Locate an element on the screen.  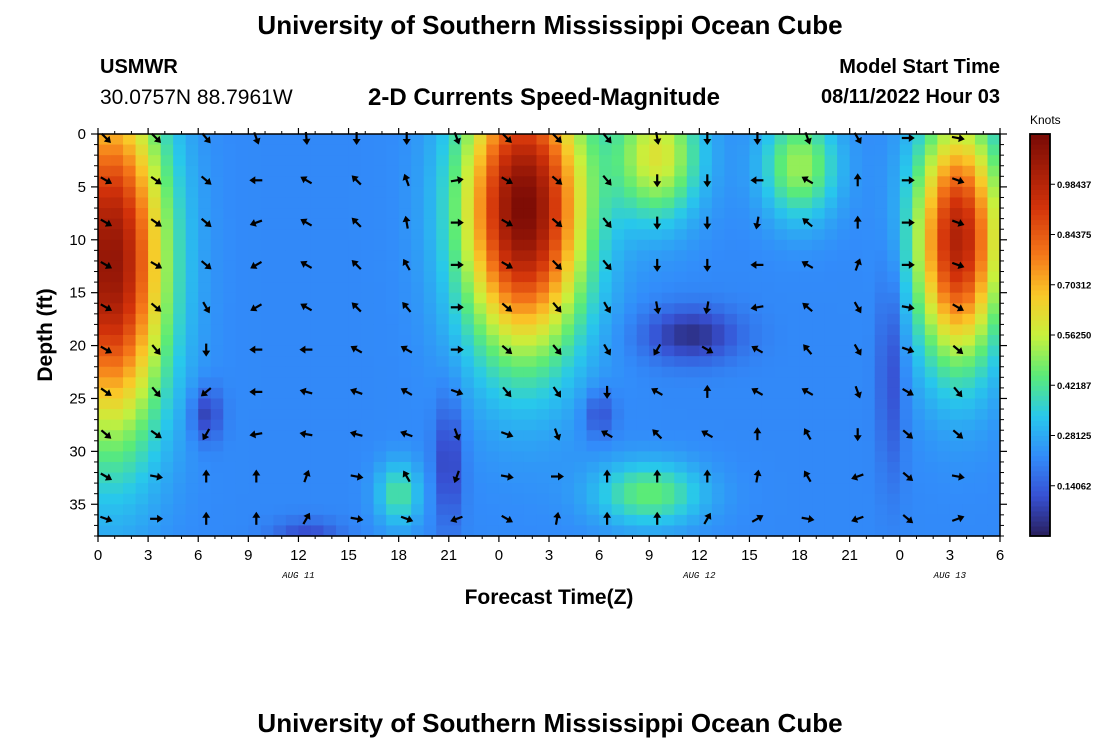
colorbar-cell is located at coordinates (1040, 358).